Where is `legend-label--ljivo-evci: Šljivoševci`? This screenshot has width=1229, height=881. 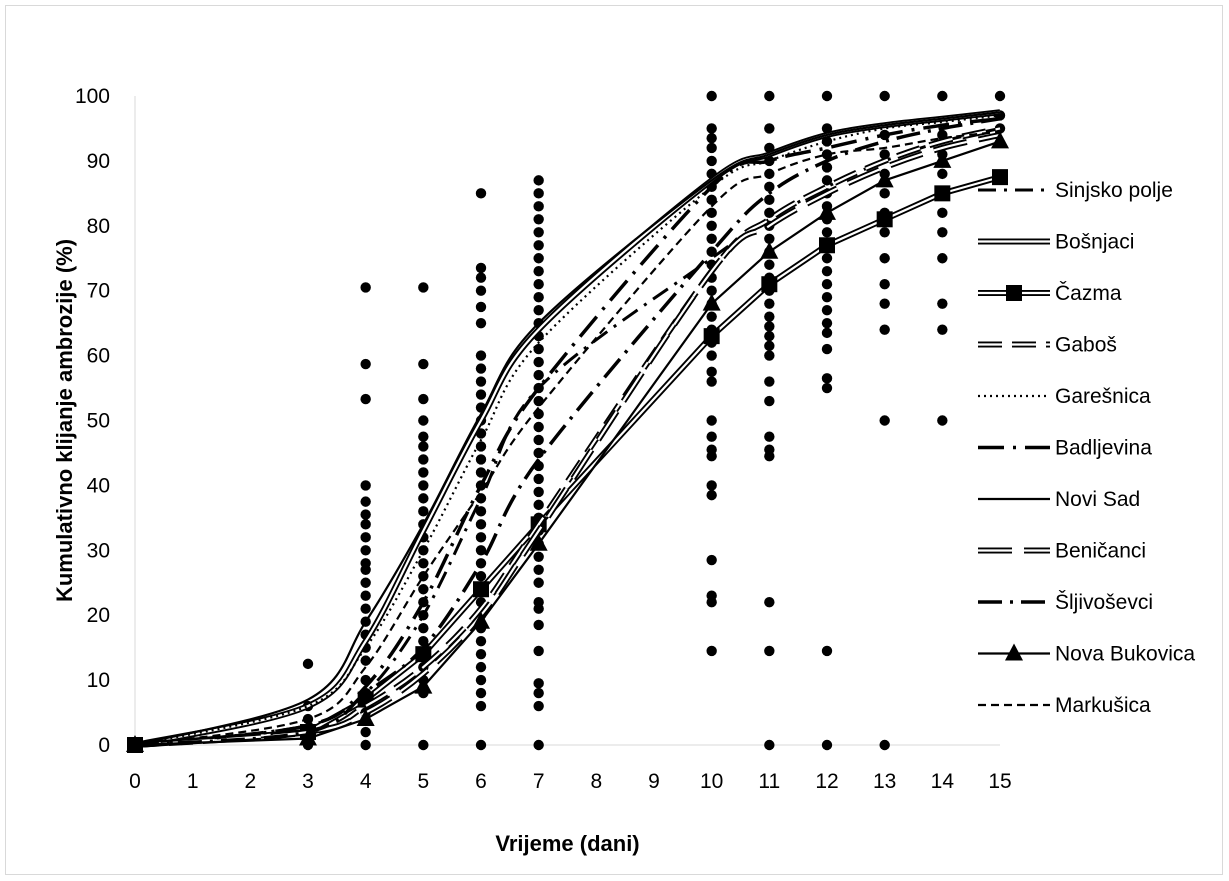 legend-label--ljivo-evci: Šljivoševci is located at coordinates (1104, 602).